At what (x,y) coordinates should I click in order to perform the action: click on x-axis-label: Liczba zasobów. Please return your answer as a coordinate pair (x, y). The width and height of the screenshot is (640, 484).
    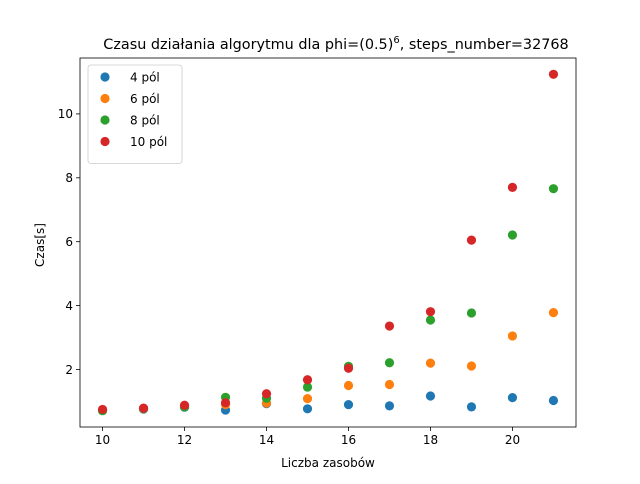
    Looking at the image, I should click on (328, 463).